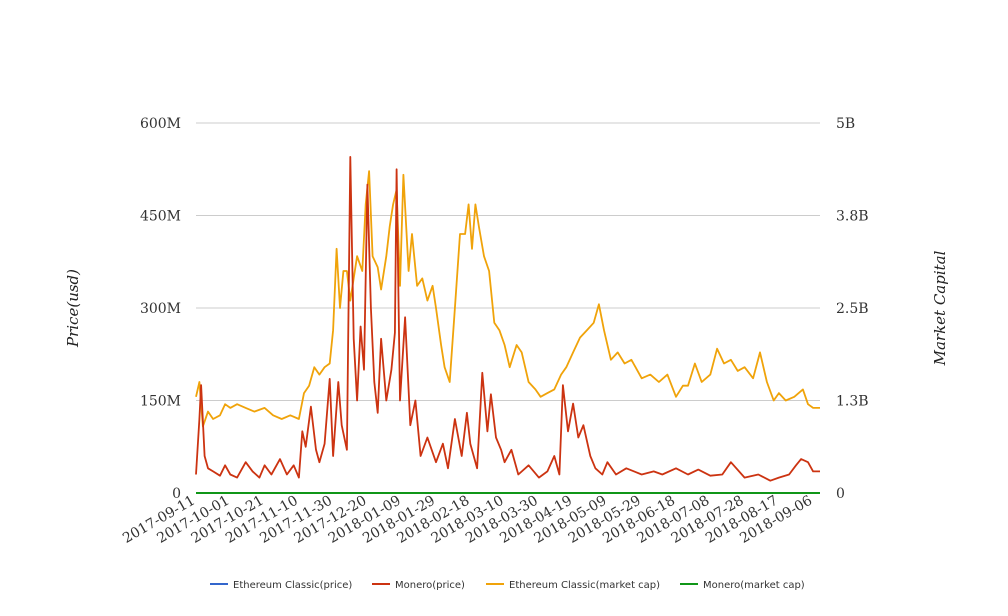 This screenshot has width=1008, height=616. What do you see at coordinates (430, 585) in the screenshot?
I see `legend-label: Monero(price)` at bounding box center [430, 585].